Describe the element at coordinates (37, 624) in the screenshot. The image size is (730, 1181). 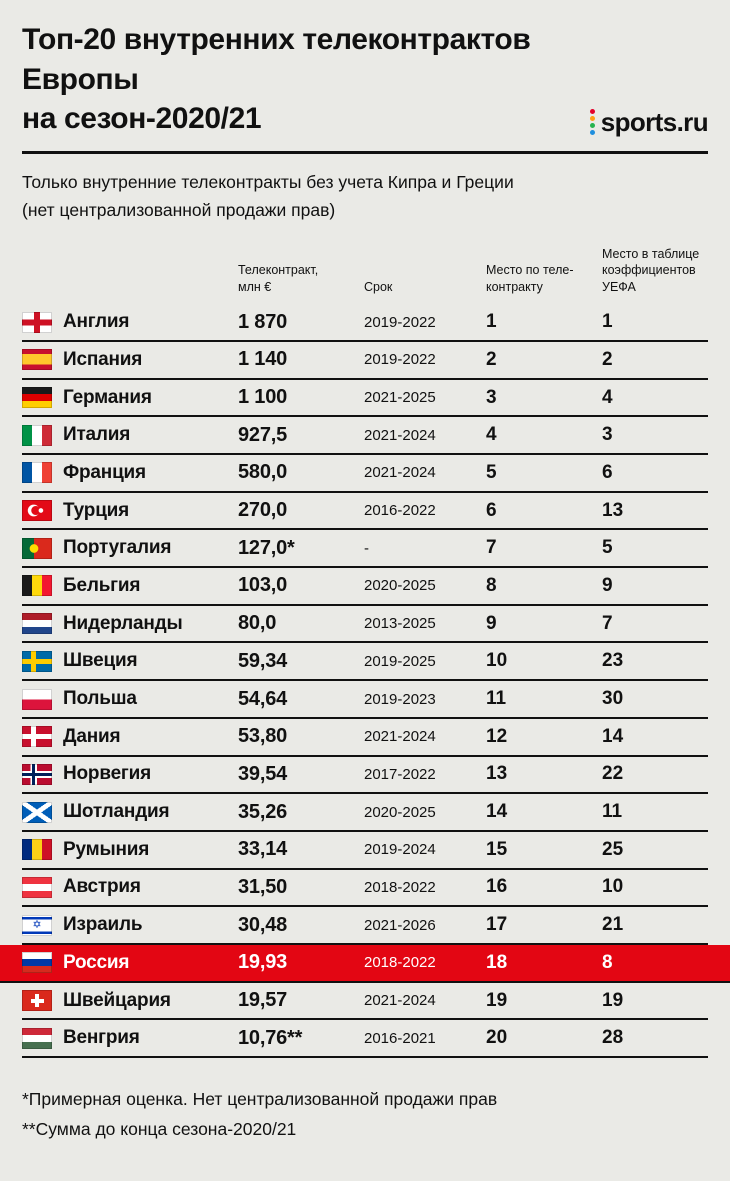
I see `flag-netherlands-icon` at that location.